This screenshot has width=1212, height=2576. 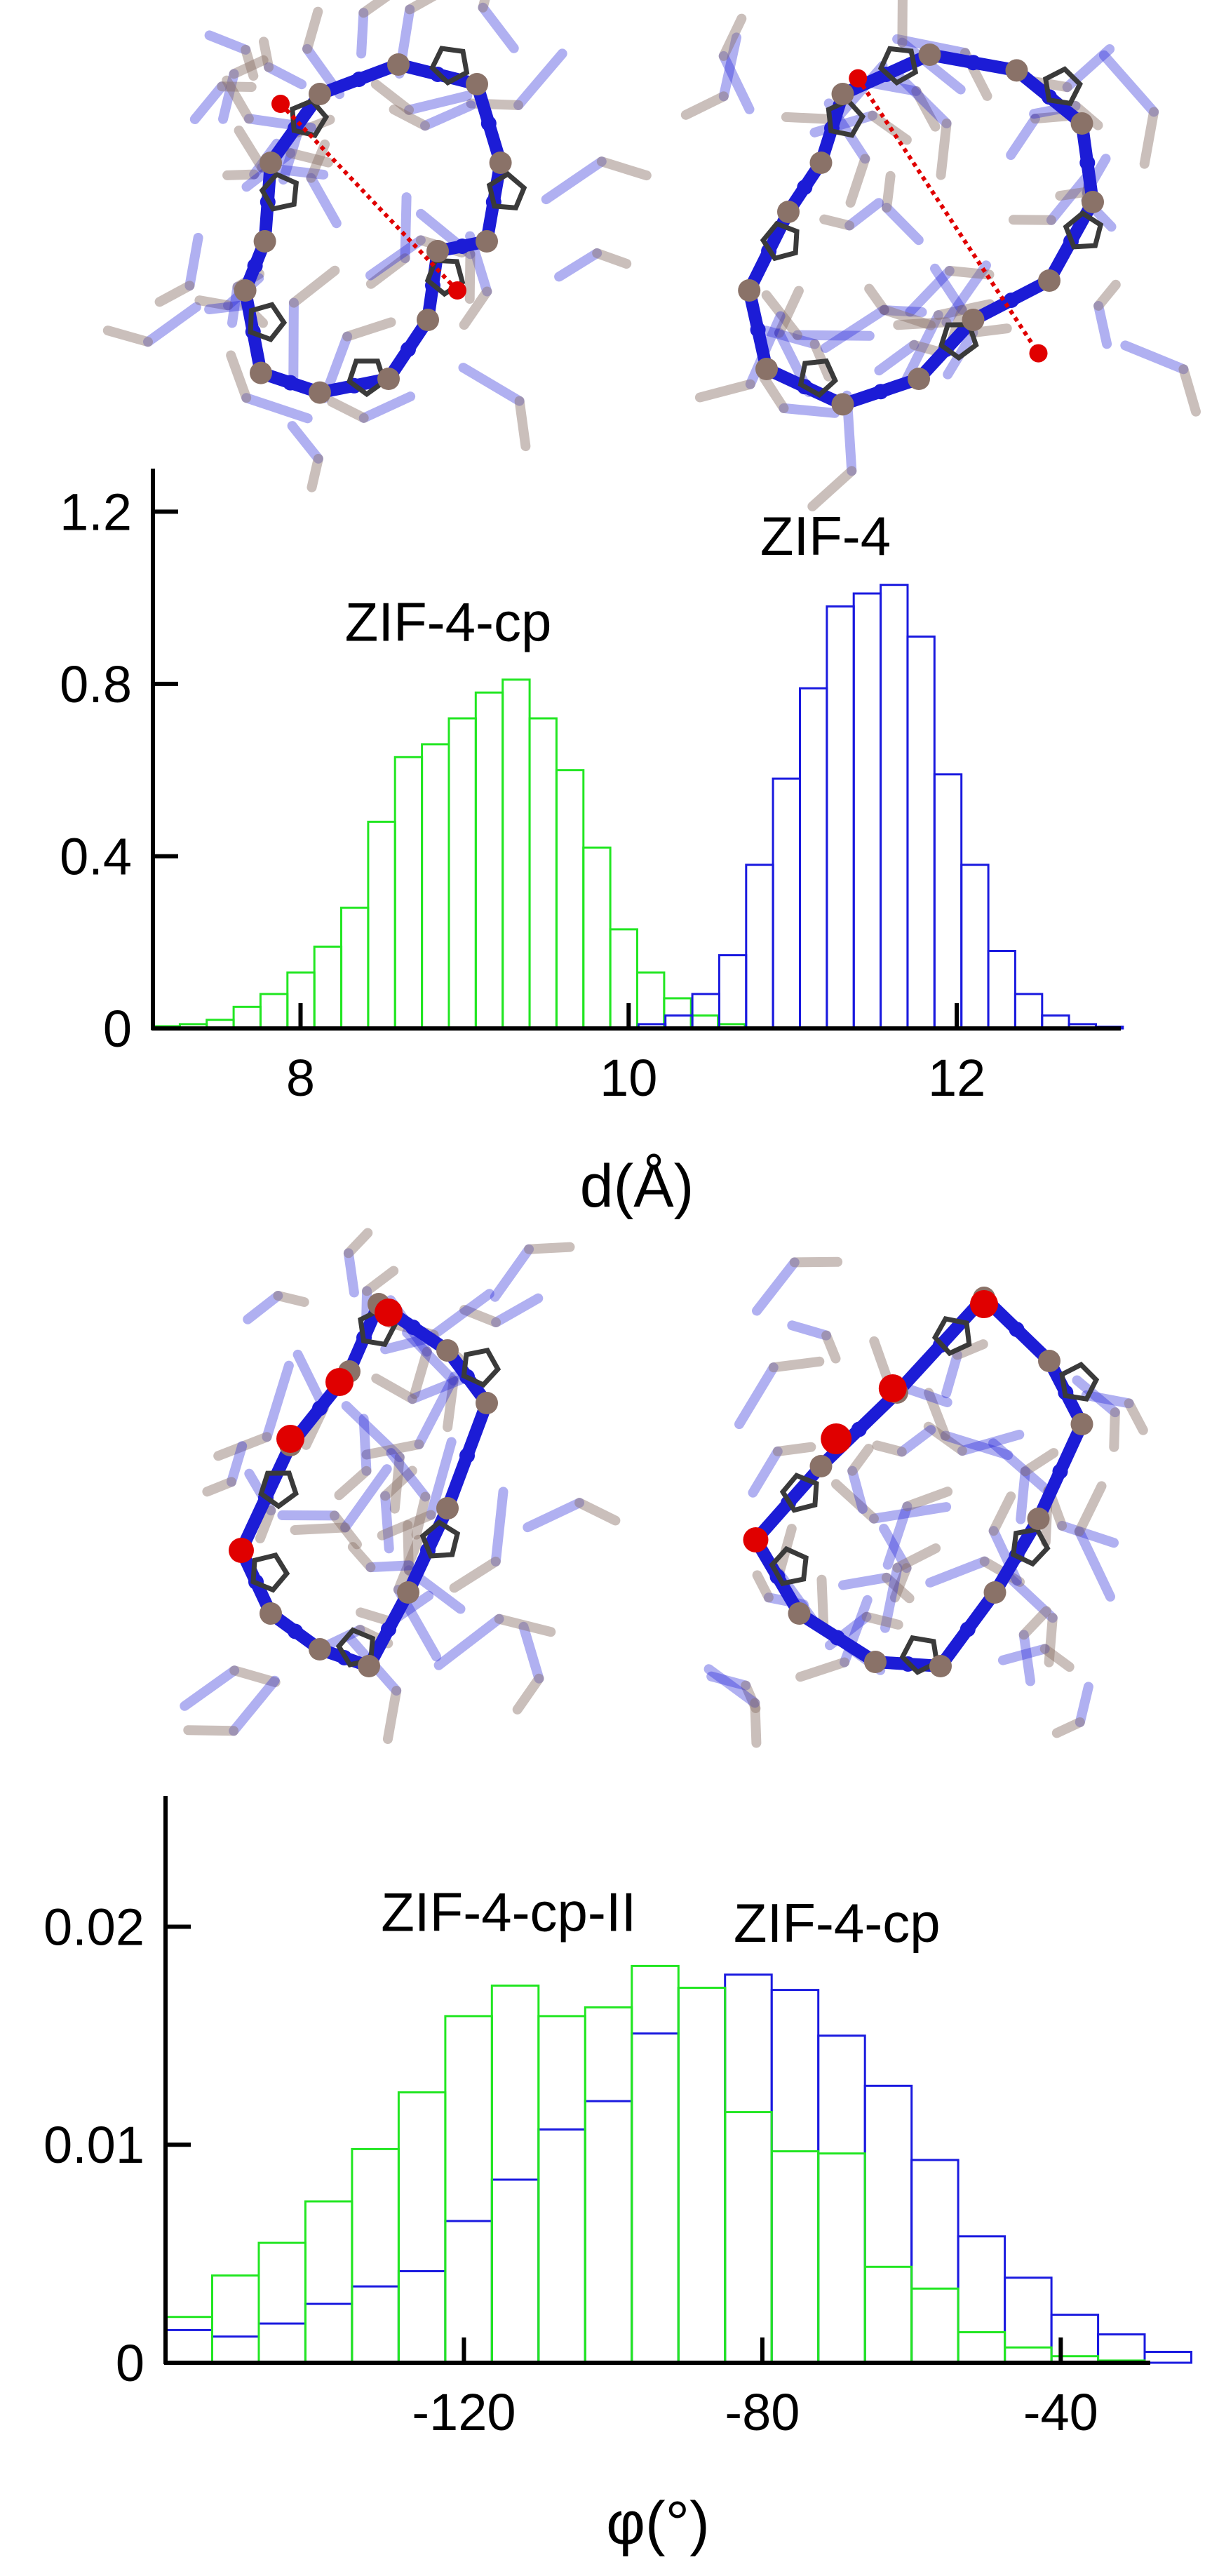 What do you see at coordinates (762, 2412) in the screenshot?
I see `x-tick-label: -80` at bounding box center [762, 2412].